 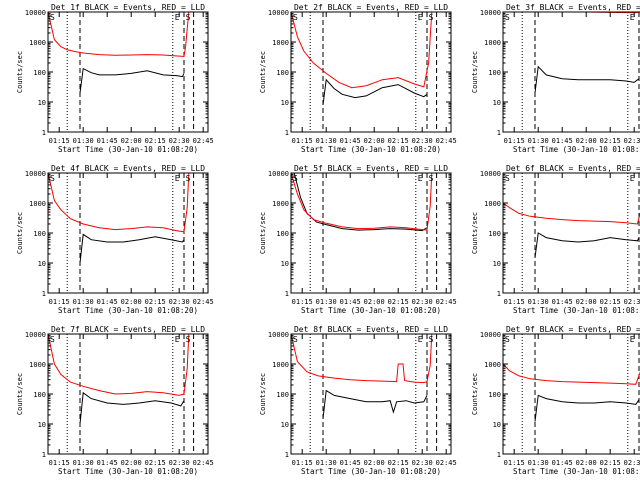 I want to click on panel-title: Det 7f BLACK = Events, RED = LLD, so click(x=128, y=329).